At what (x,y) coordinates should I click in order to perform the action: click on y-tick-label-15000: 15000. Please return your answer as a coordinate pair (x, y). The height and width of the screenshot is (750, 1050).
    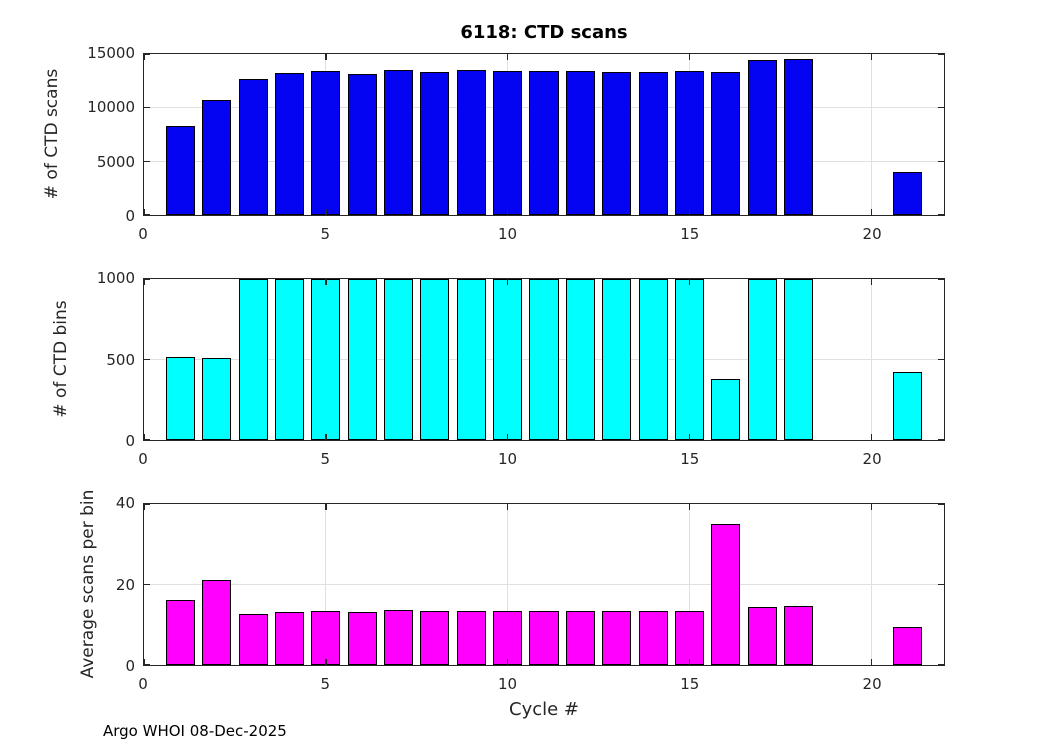
    Looking at the image, I should click on (111, 53).